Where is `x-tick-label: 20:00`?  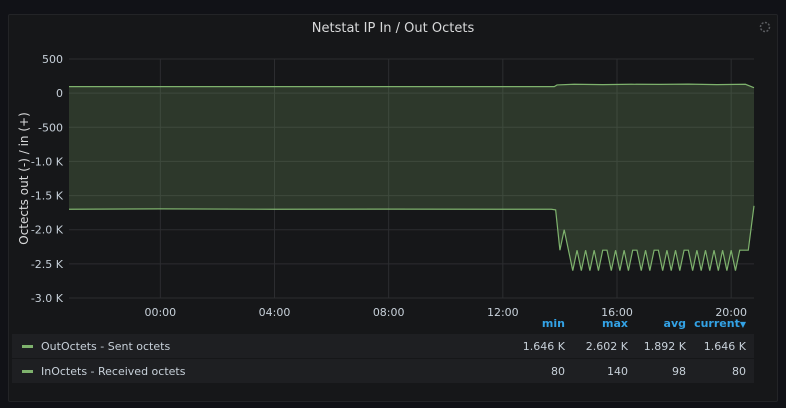
x-tick-label: 20:00 is located at coordinates (731, 312).